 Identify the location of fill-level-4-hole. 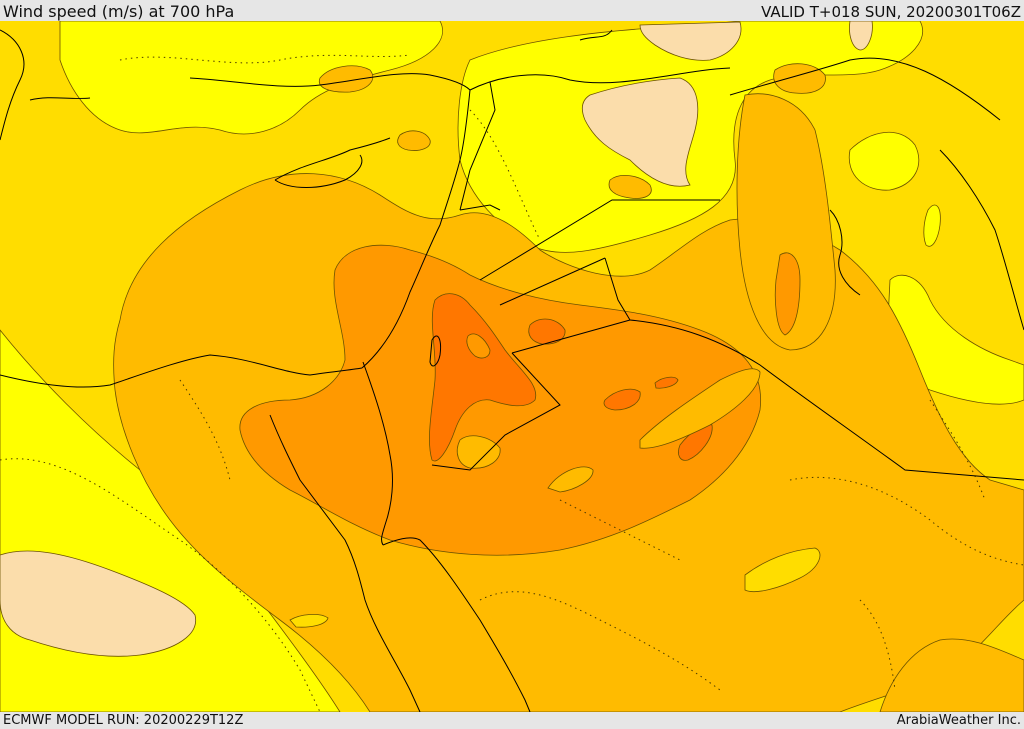
(478, 346).